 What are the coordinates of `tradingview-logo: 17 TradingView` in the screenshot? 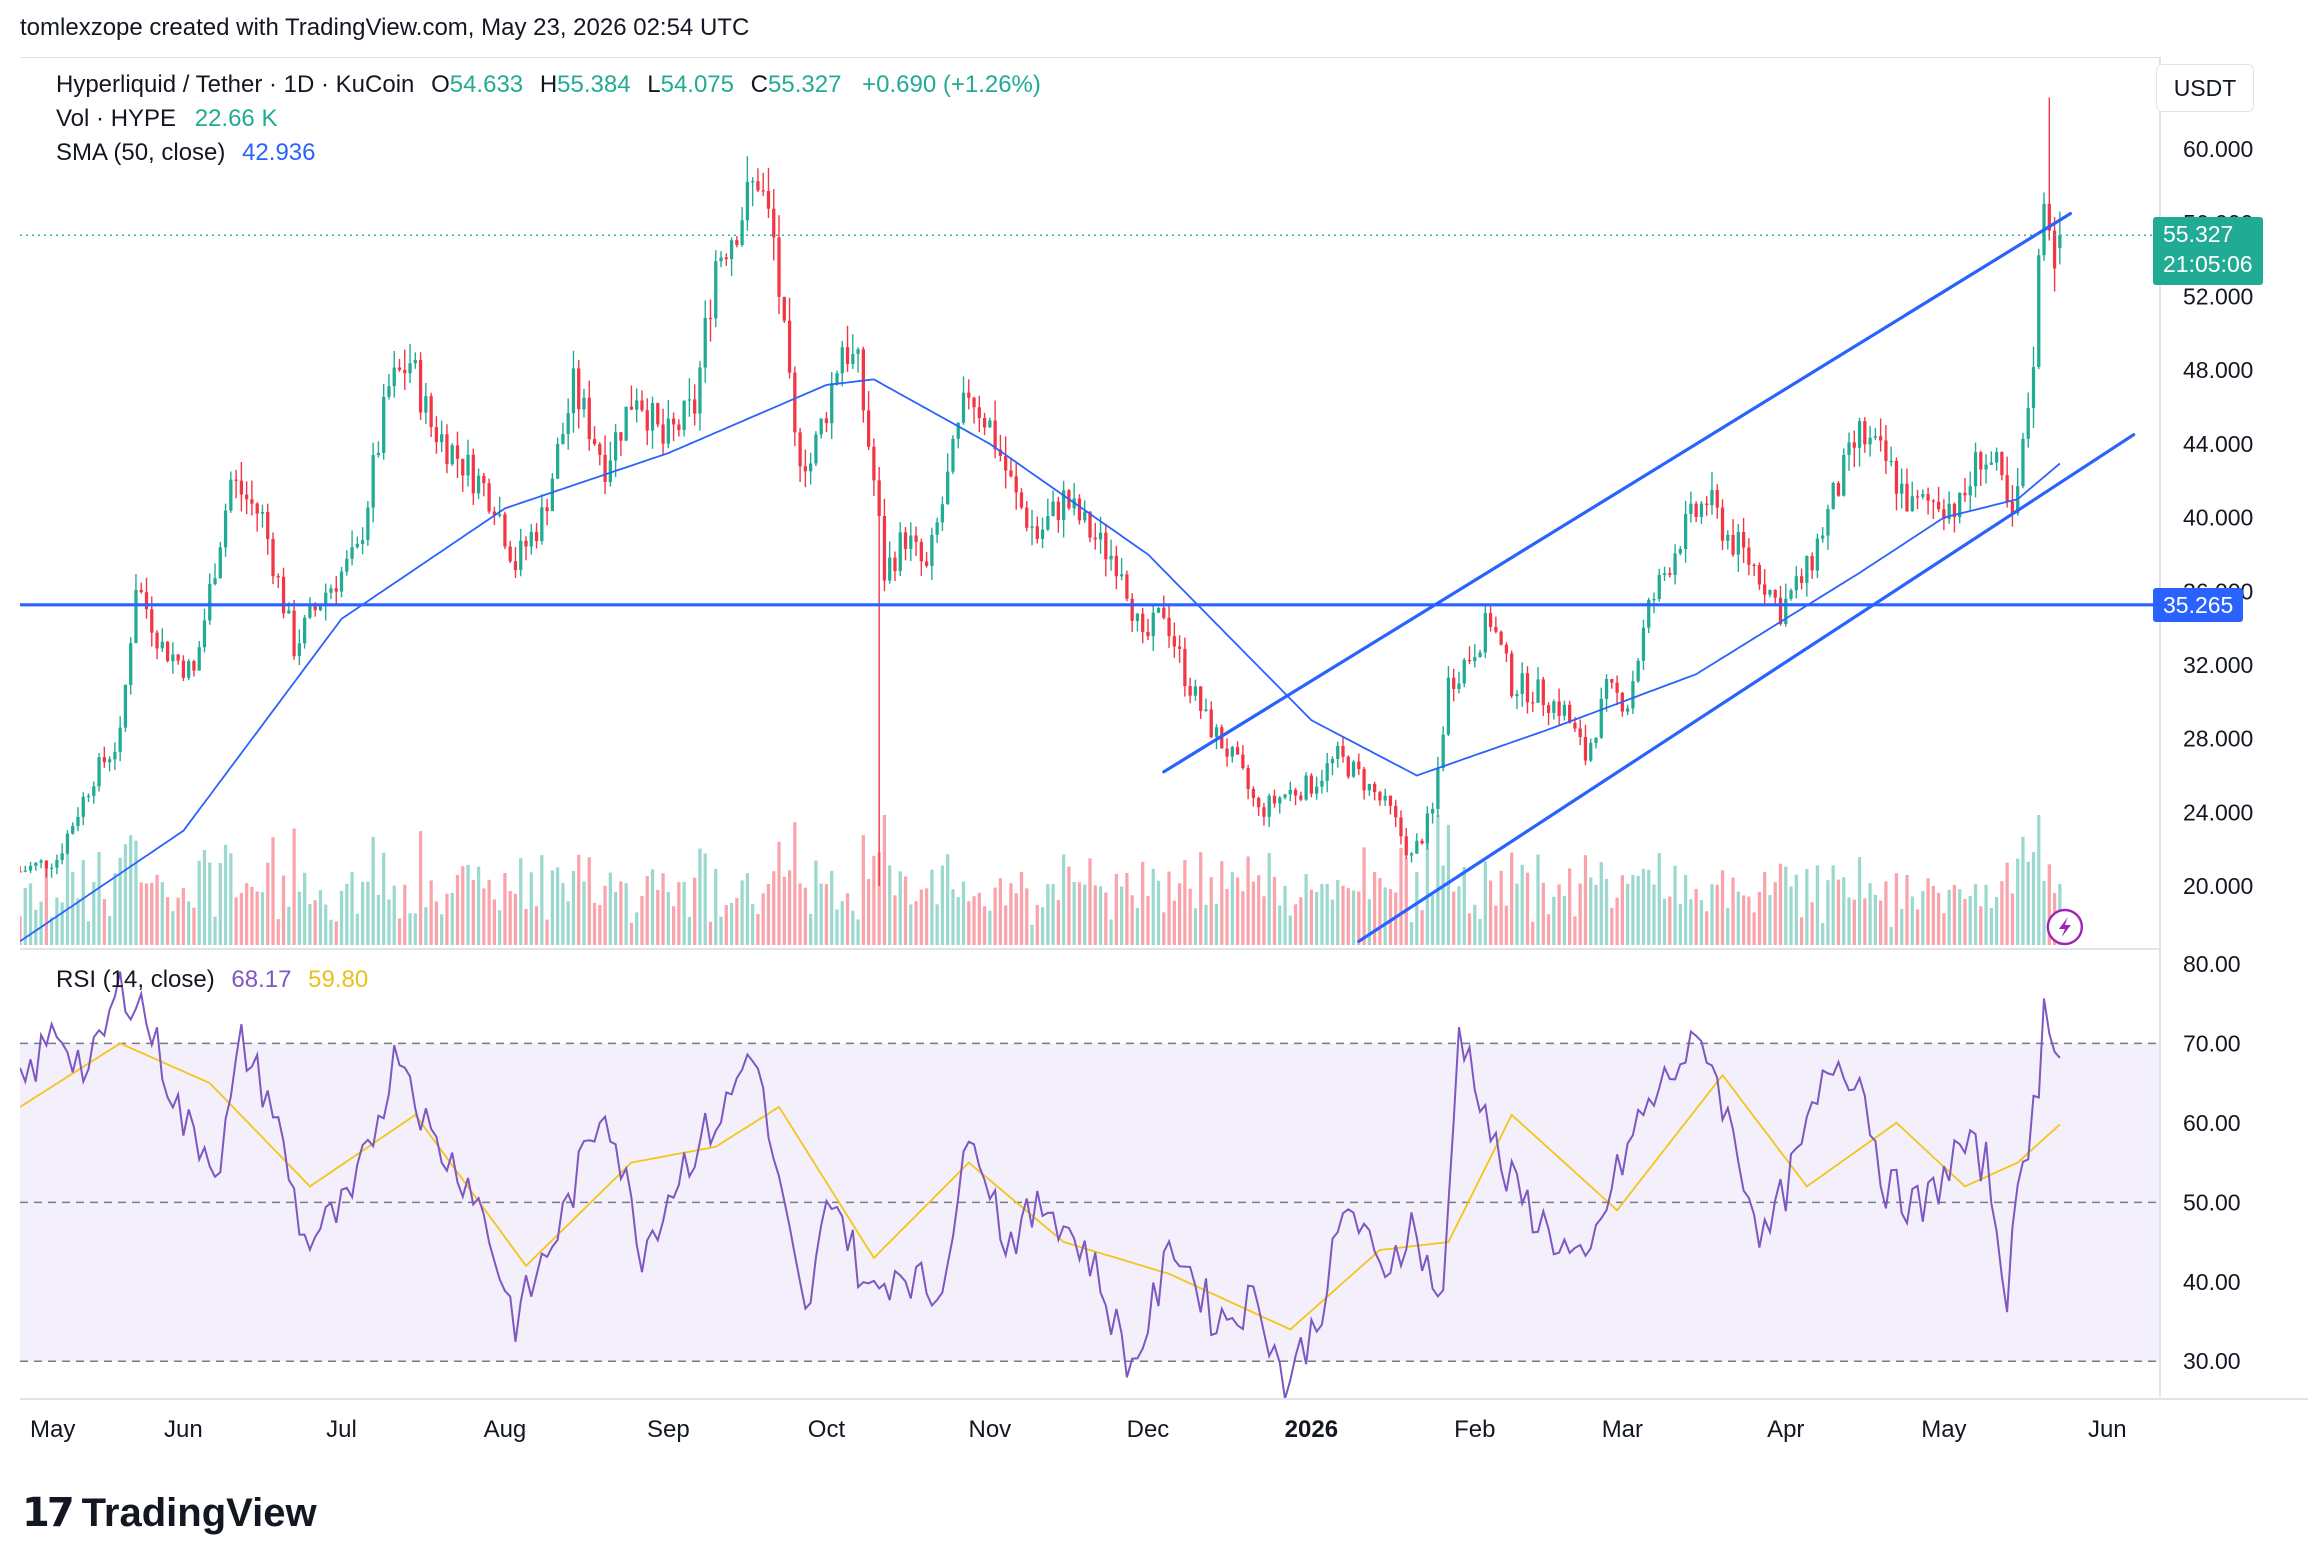 It's located at (169, 1513).